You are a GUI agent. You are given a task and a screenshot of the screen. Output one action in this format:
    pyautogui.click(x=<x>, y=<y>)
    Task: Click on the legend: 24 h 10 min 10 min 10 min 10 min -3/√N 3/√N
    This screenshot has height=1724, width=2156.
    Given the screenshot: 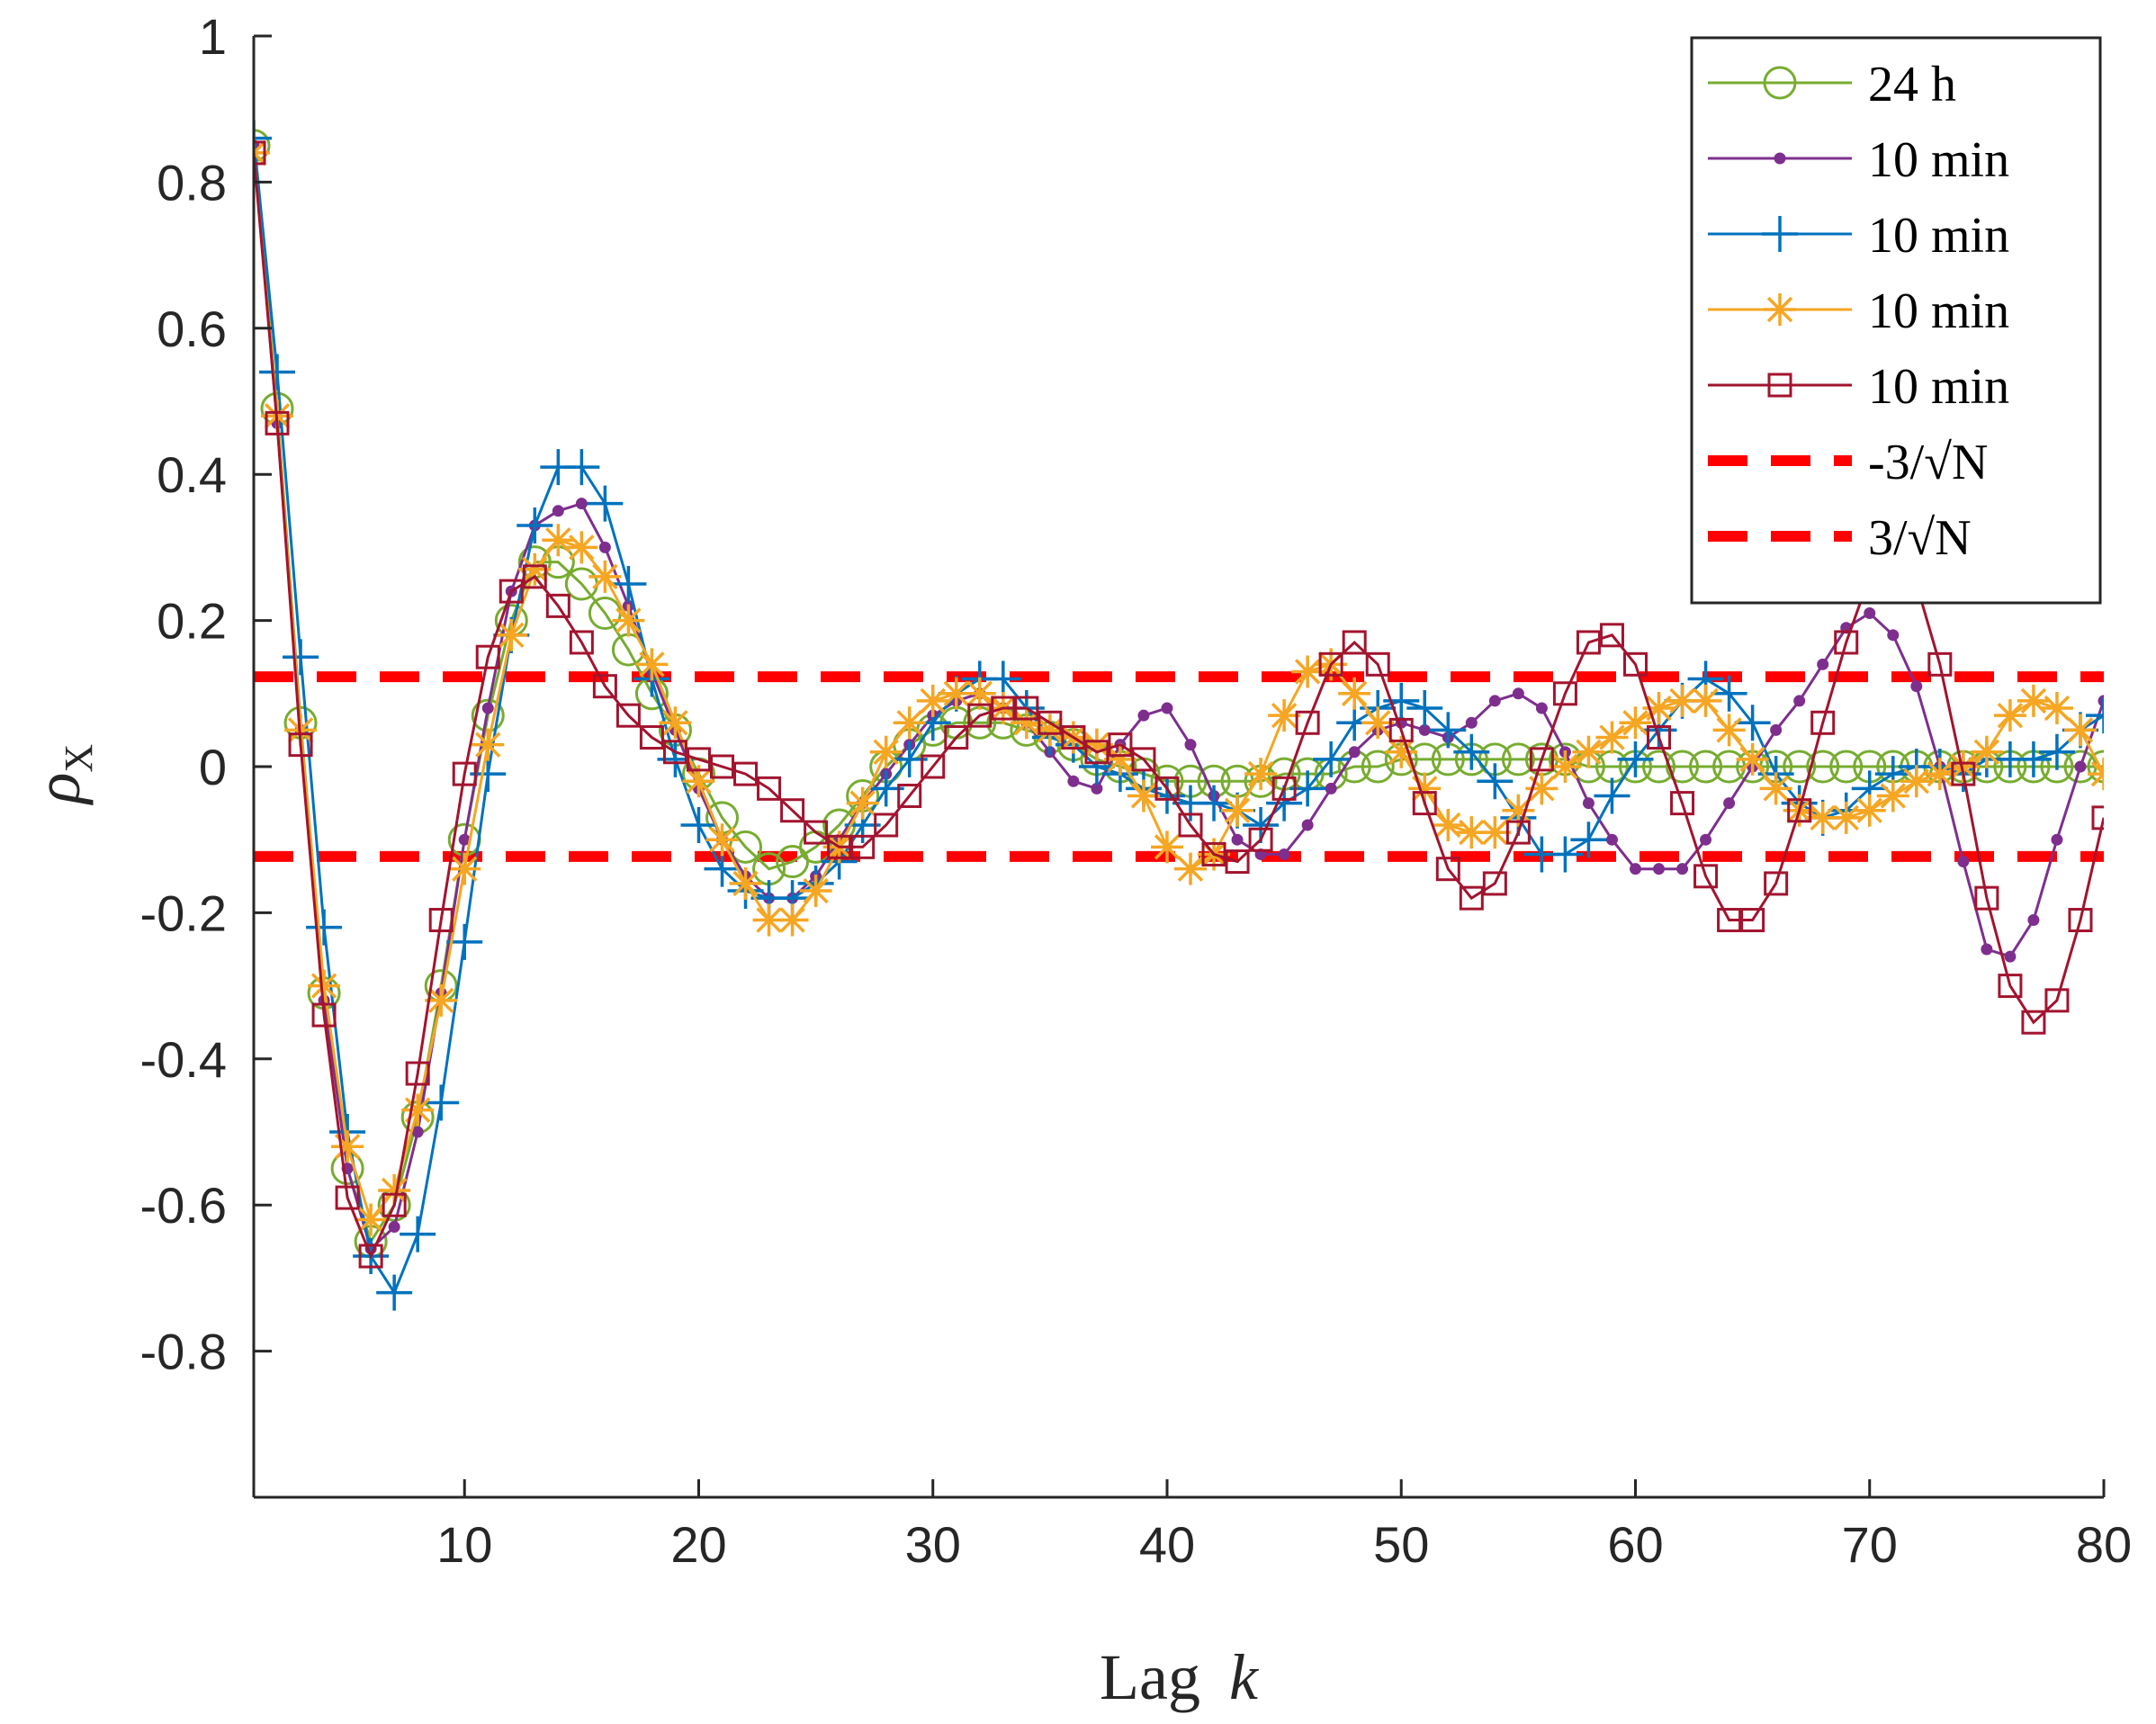 What is the action you would take?
    pyautogui.click(x=1896, y=320)
    